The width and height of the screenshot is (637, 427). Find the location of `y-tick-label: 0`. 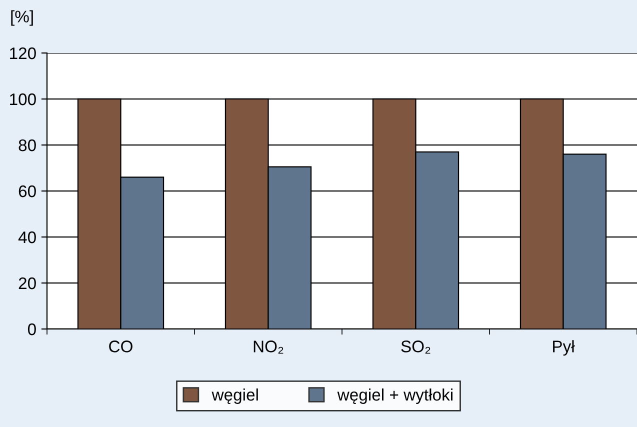

y-tick-label: 0 is located at coordinates (32, 329).